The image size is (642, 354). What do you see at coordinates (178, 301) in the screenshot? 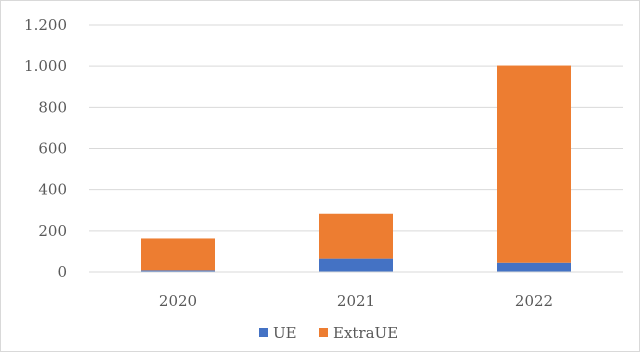
I see `x-tick-label: 2020` at bounding box center [178, 301].